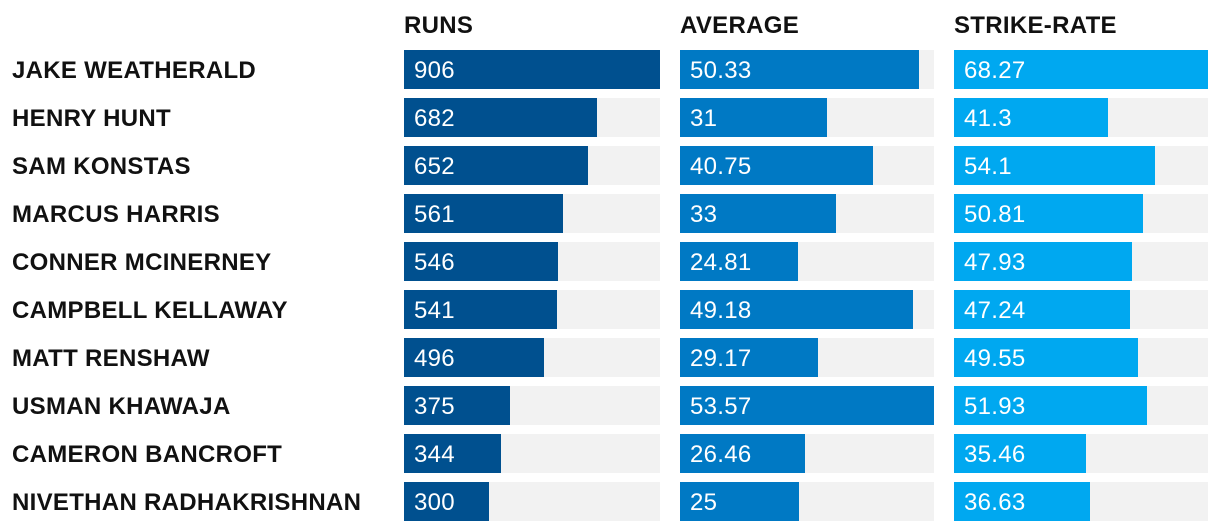 This screenshot has width=1220, height=532. I want to click on bar-group-runs: 682, so click(532, 117).